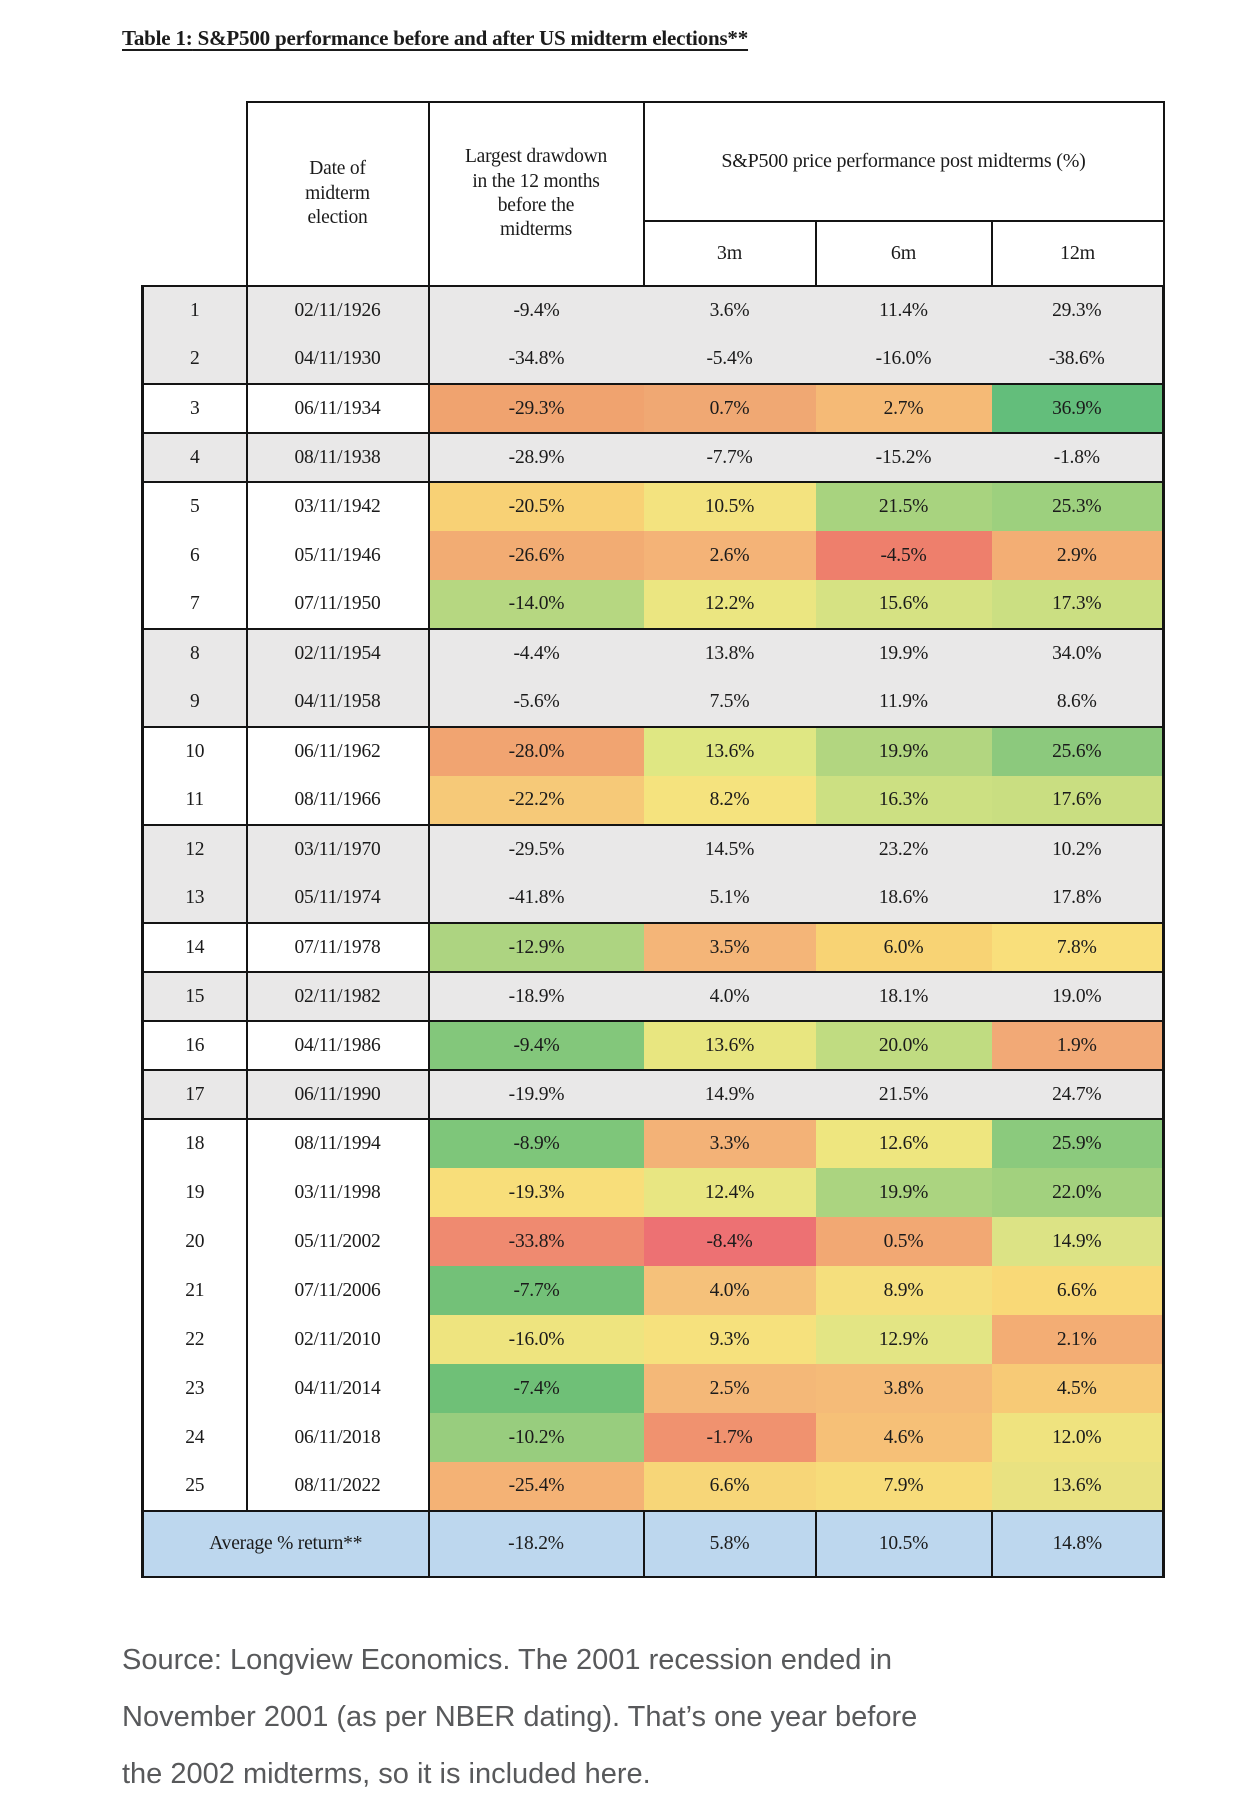 This screenshot has height=1808, width=1256. I want to click on table-row: 12 03/11/1970 -29.5% 14.5% 23.2% 10.2%, so click(653, 849).